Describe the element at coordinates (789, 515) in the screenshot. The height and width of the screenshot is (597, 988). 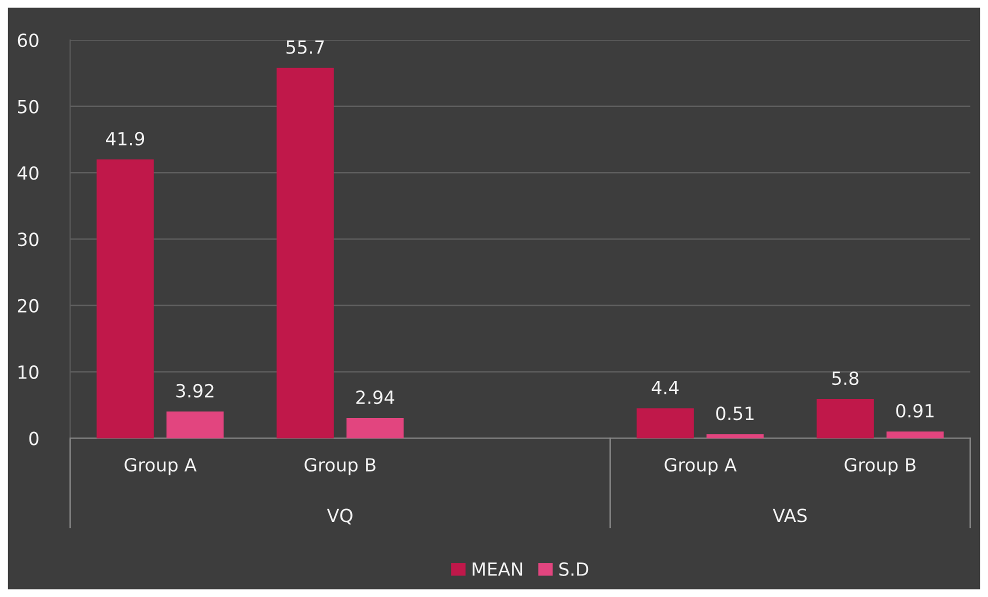
I see `text: VAS` at that location.